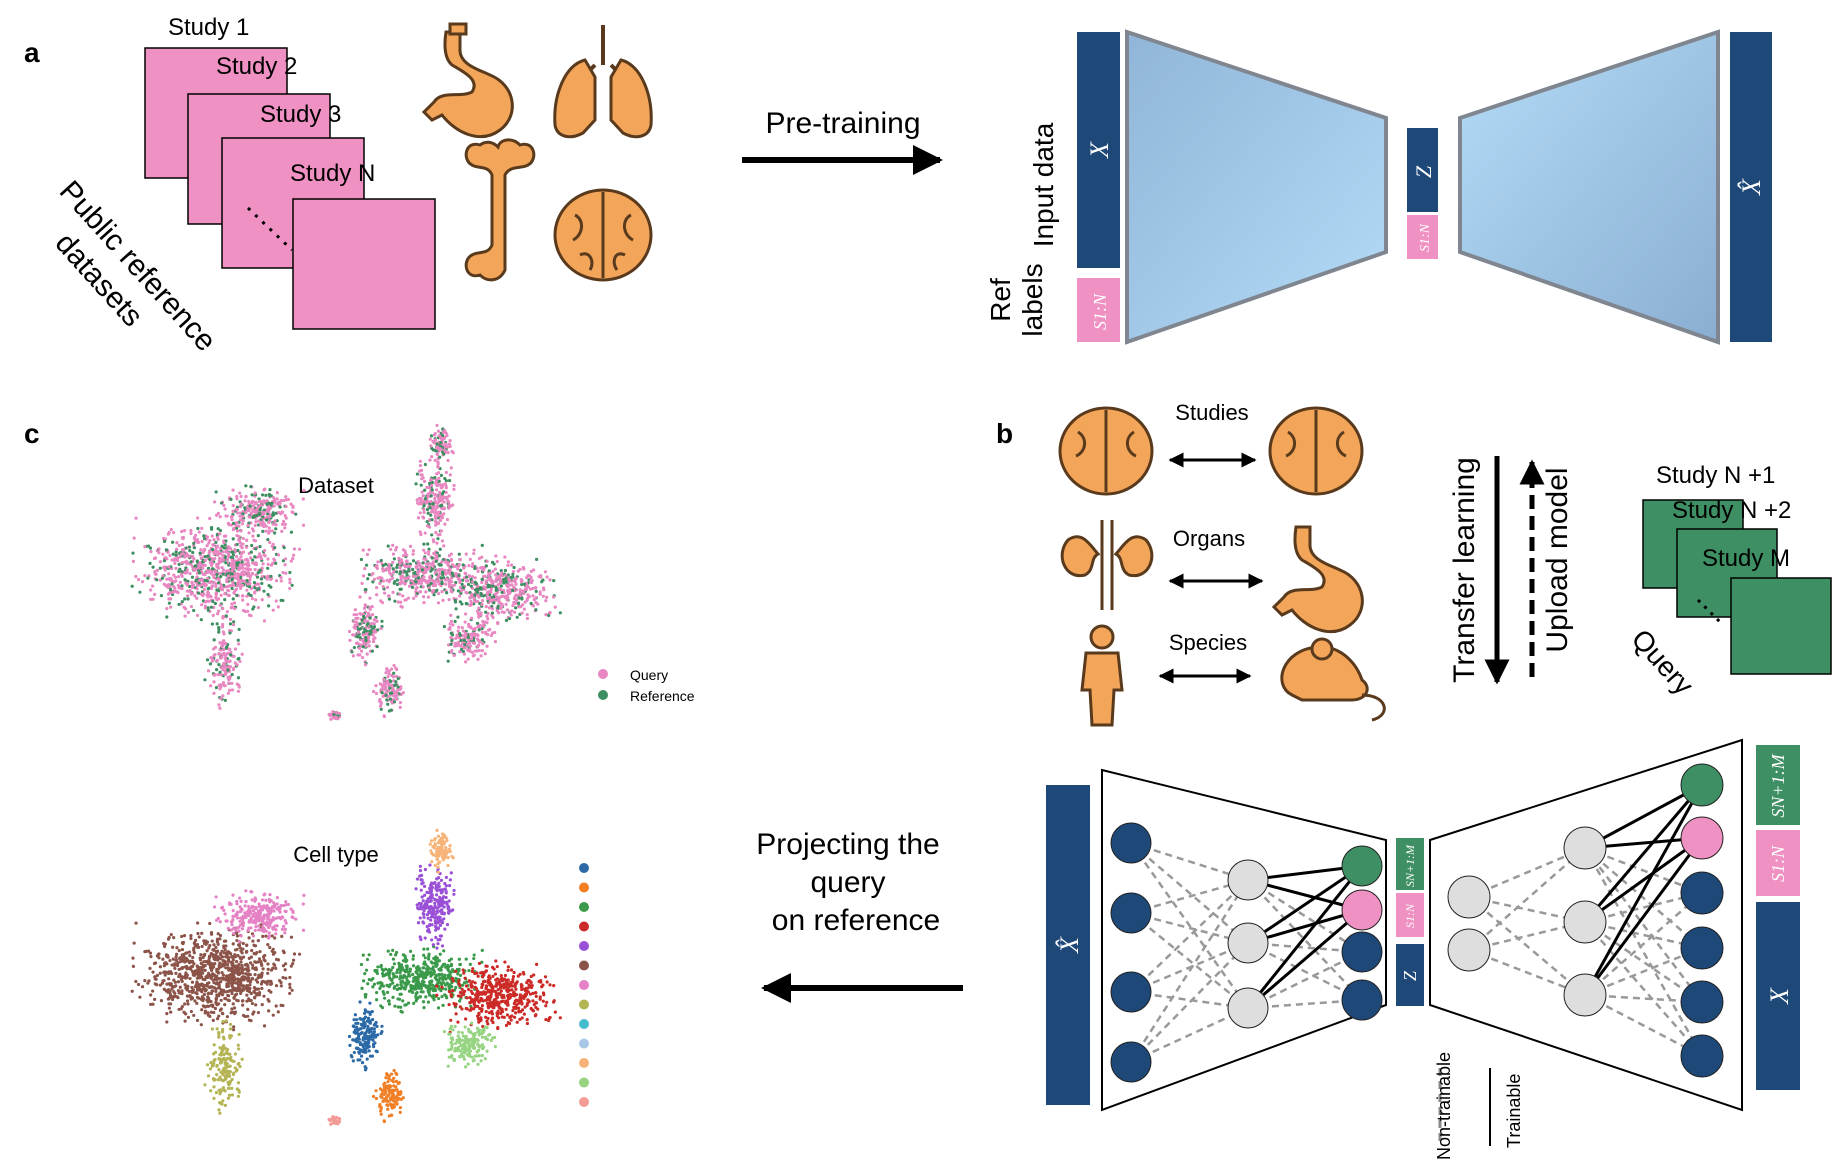 The image size is (1840, 1166). What do you see at coordinates (1410, 915) in the screenshot?
I see `net-sref-symbol: S1:N` at bounding box center [1410, 915].